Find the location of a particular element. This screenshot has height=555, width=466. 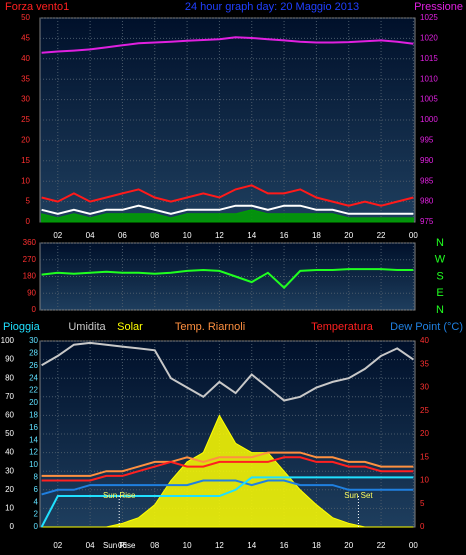

y2-tick-label: 995 is located at coordinates (427, 140).